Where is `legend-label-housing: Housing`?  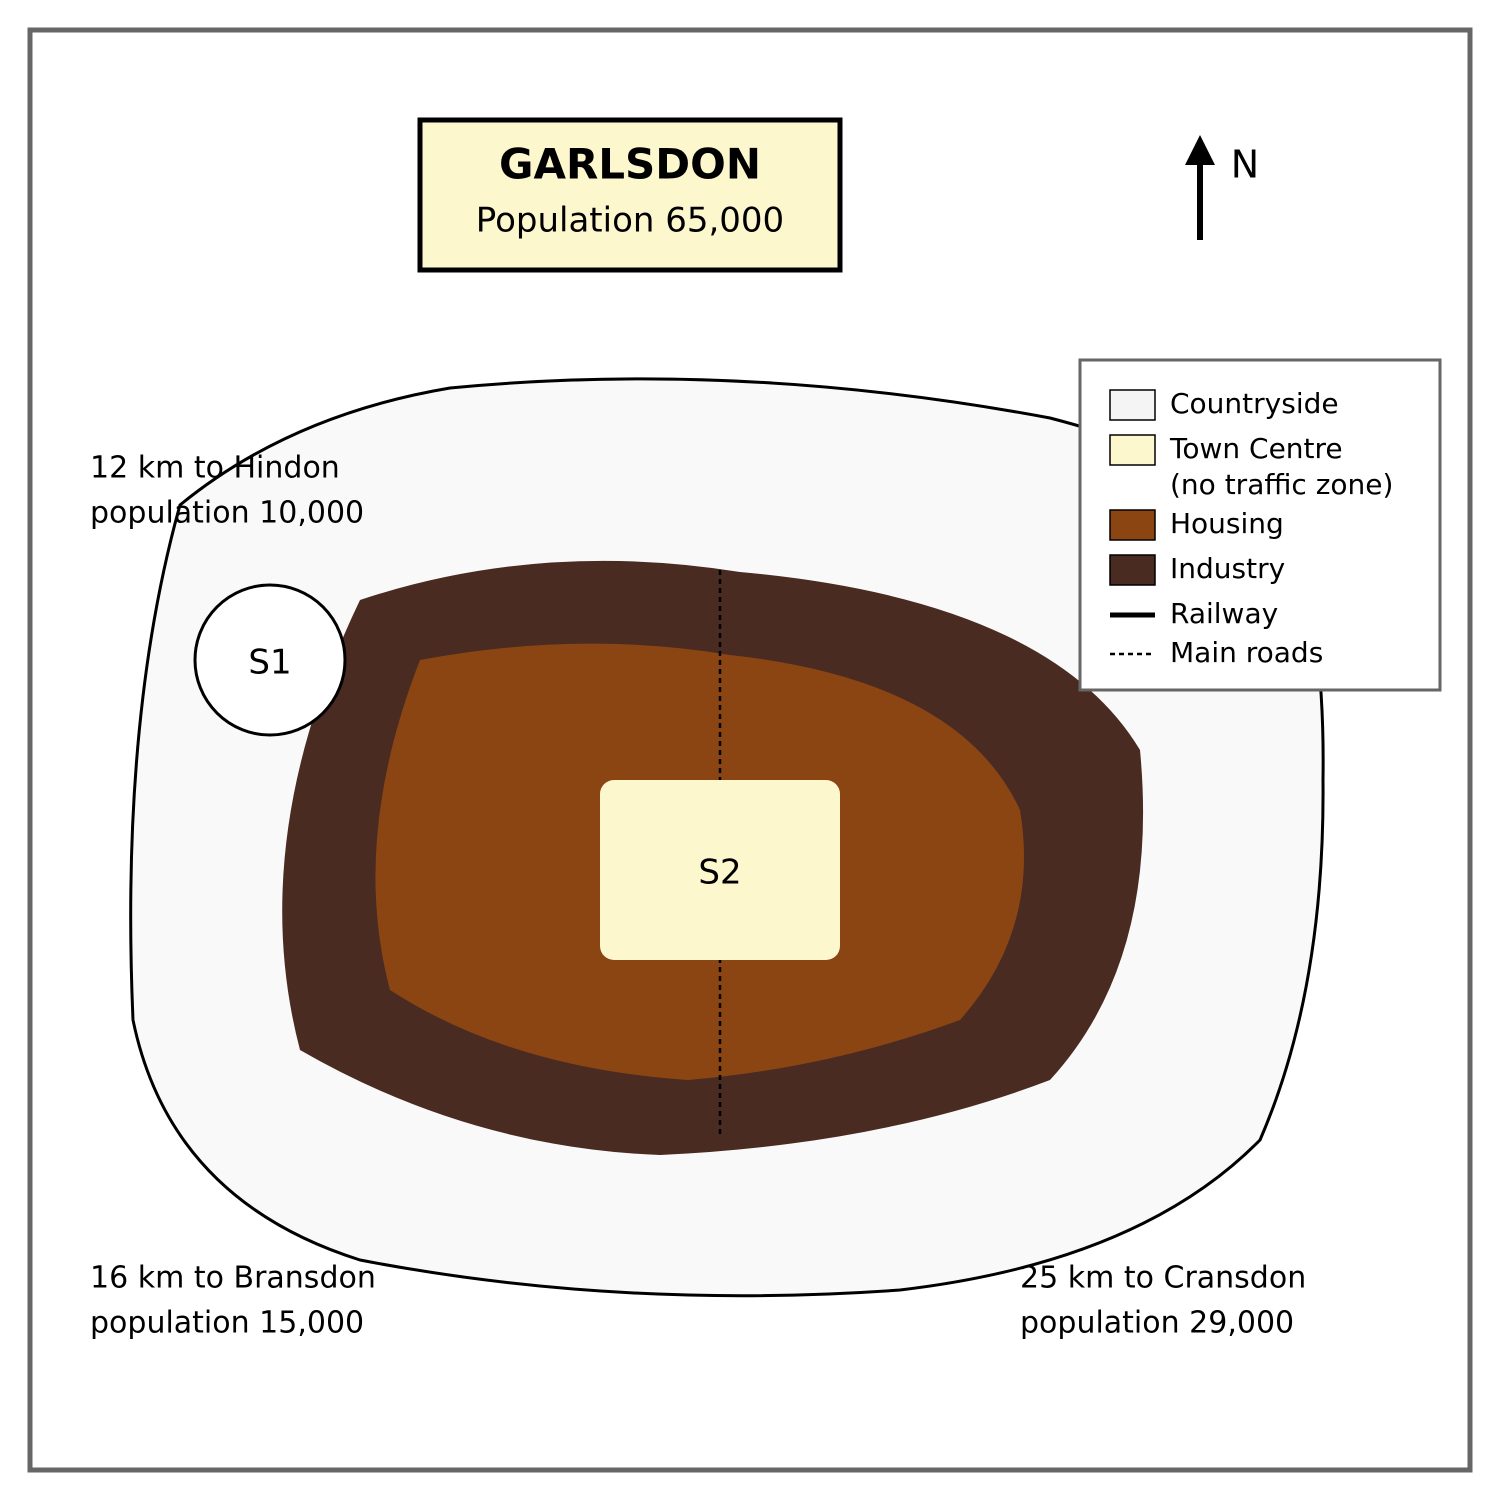 legend-label-housing: Housing is located at coordinates (1227, 523).